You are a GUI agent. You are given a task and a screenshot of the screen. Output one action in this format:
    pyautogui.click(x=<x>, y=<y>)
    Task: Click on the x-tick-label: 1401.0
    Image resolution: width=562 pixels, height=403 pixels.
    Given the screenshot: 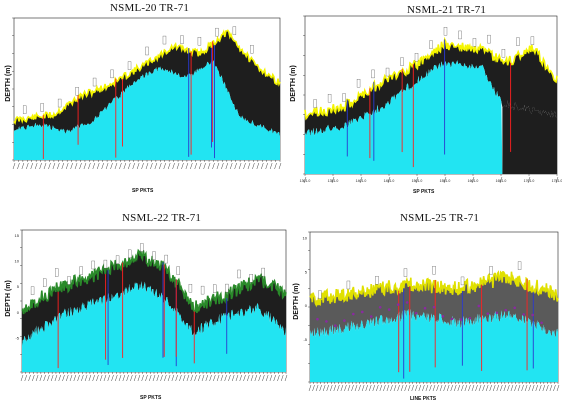 What is the action you would take?
    pyautogui.click(x=361, y=181)
    